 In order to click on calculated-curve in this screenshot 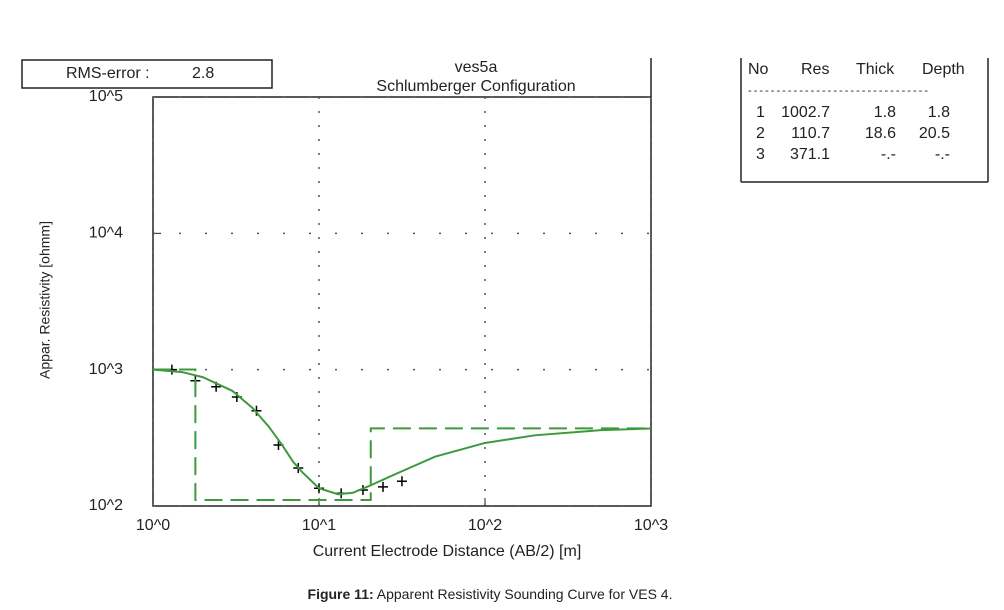, I will do `click(402, 432)`.